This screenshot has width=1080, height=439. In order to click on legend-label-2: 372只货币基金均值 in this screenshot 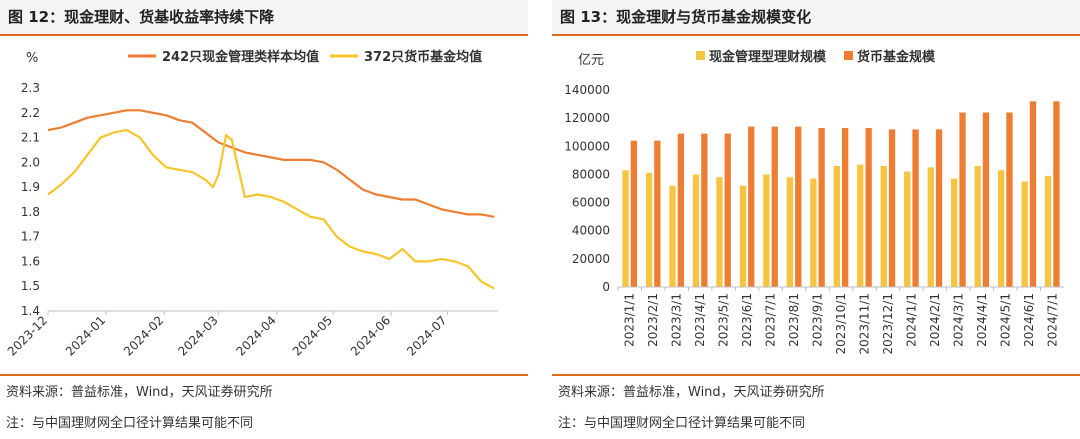, I will do `click(423, 57)`.